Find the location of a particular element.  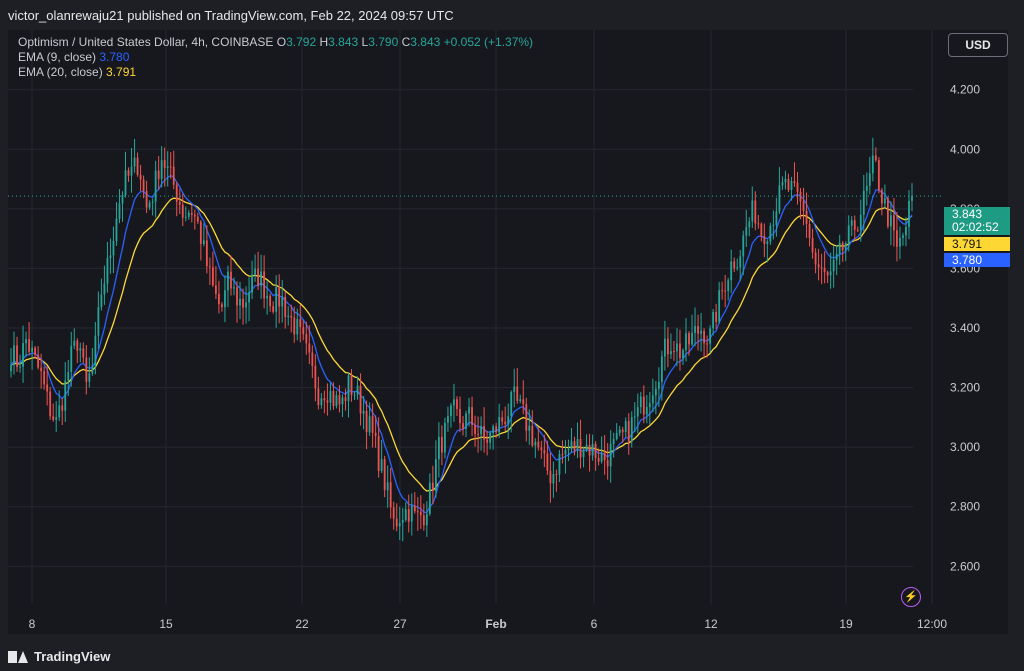

legend-ema9-row: EMA (9, close) 3.780 is located at coordinates (275, 57).